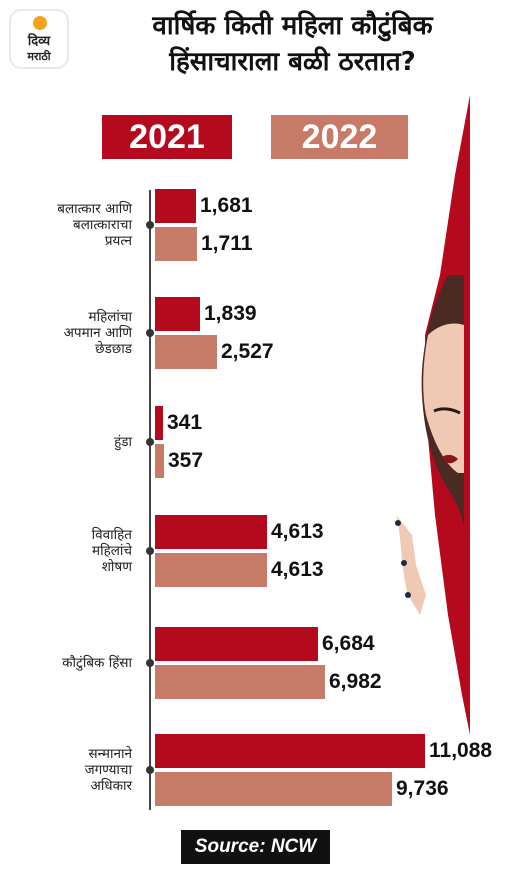 The height and width of the screenshot is (886, 512). What do you see at coordinates (108, 770) in the screenshot?
I see `category-label: सन्मानाने जगण्याचा अधिकार` at bounding box center [108, 770].